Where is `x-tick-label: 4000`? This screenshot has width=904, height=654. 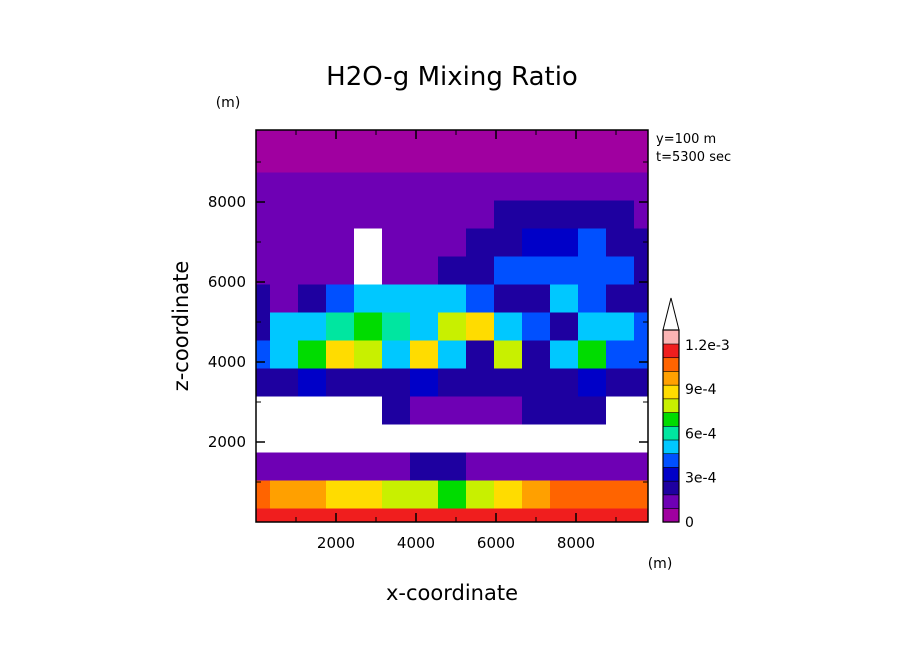
x-tick-label: 4000 is located at coordinates (416, 543).